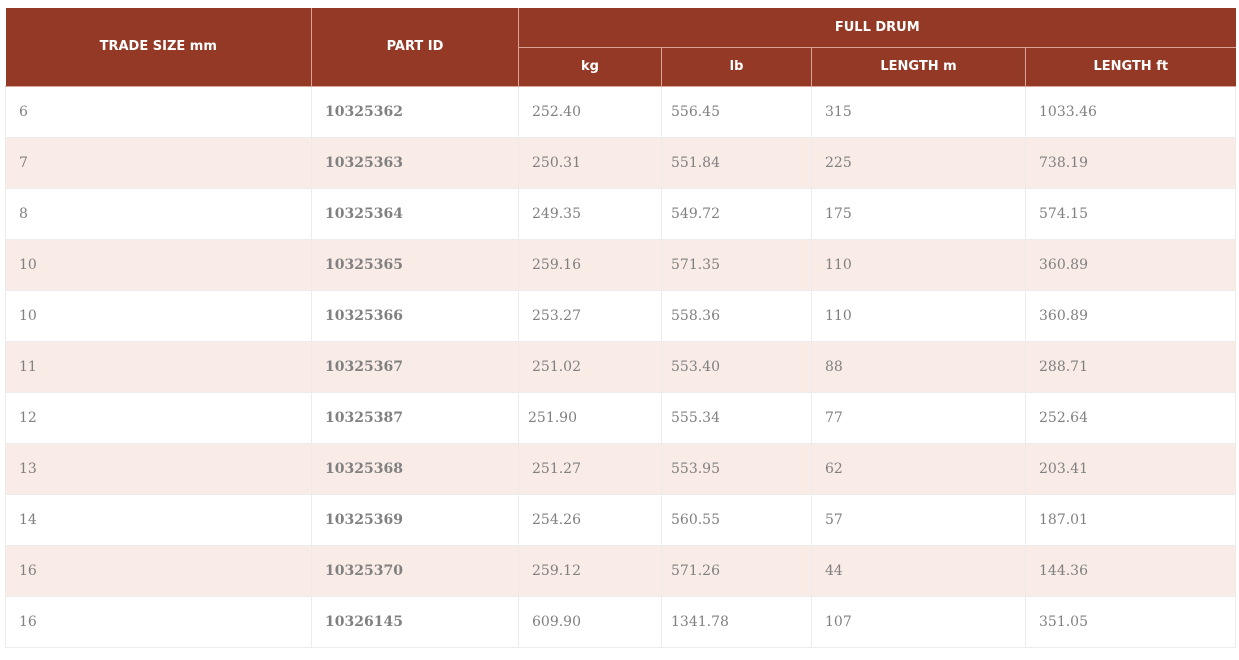  I want to click on table-row: 14 10325369 254.26 560.55 57 187.01, so click(621, 520).